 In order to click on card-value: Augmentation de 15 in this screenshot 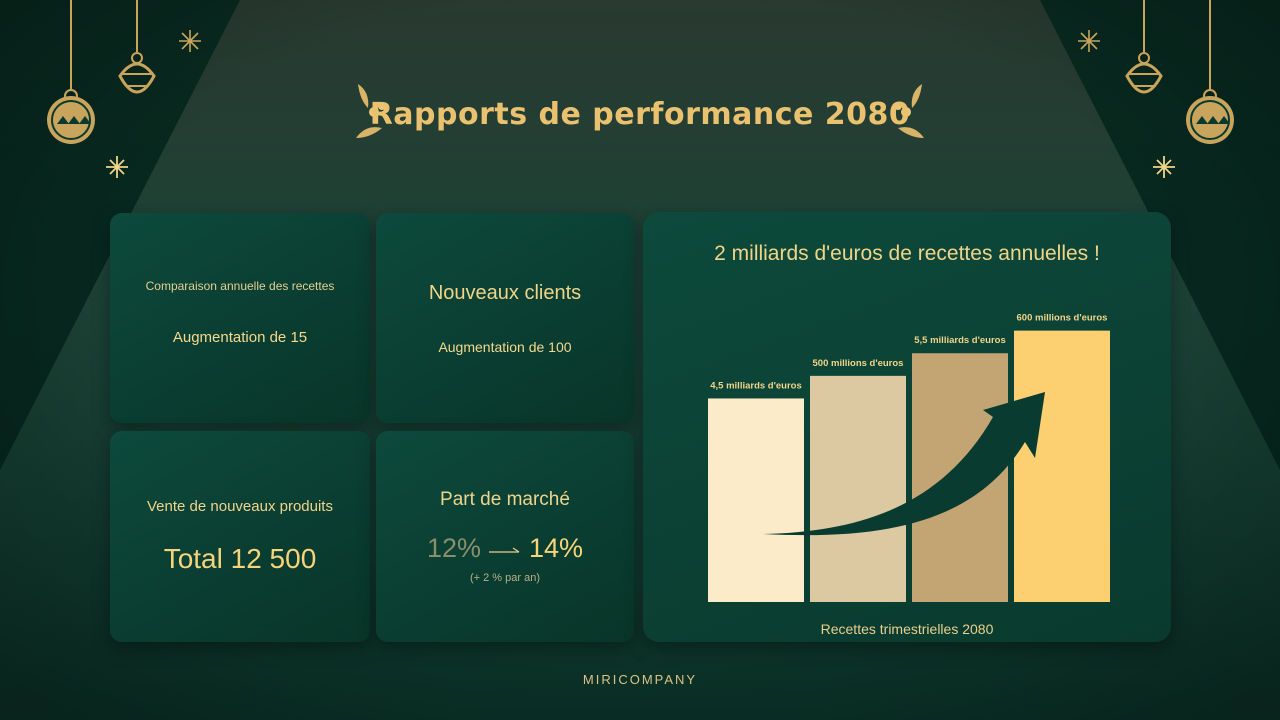, I will do `click(240, 337)`.